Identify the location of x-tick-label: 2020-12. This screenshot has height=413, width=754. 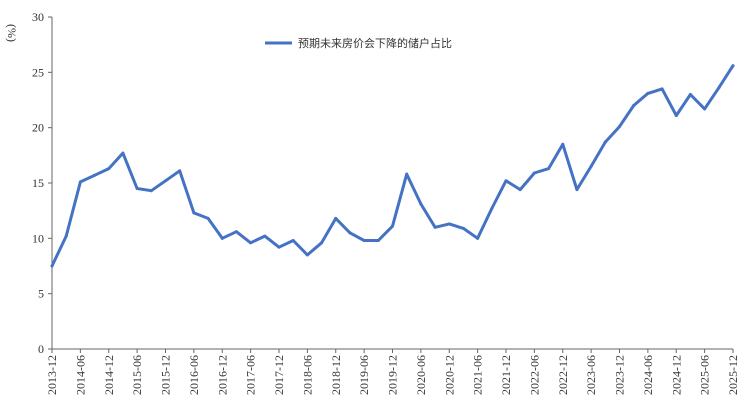
(449, 375).